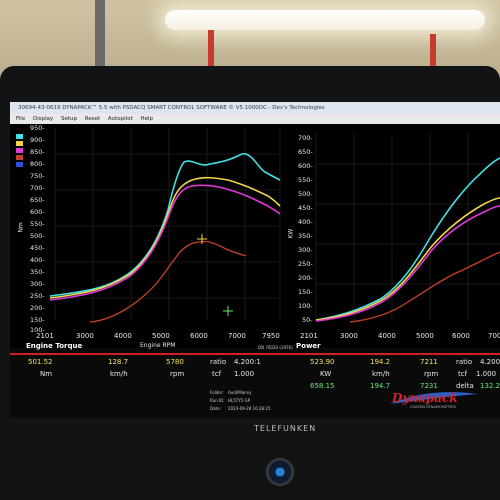 The height and width of the screenshot is (500, 500). Describe the element at coordinates (490, 386) in the screenshot. I see `delta-amount: 132.2` at that location.